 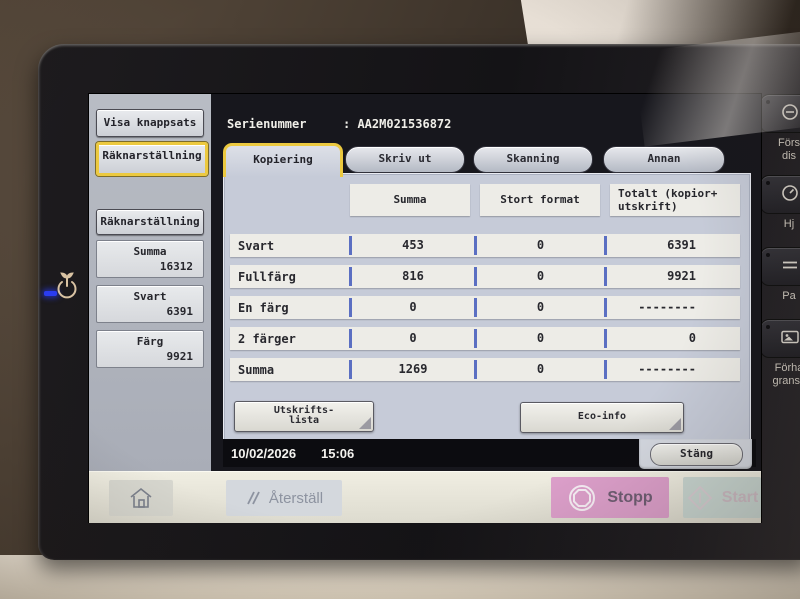 I want to click on counter-label: Färg, so click(x=150, y=341).